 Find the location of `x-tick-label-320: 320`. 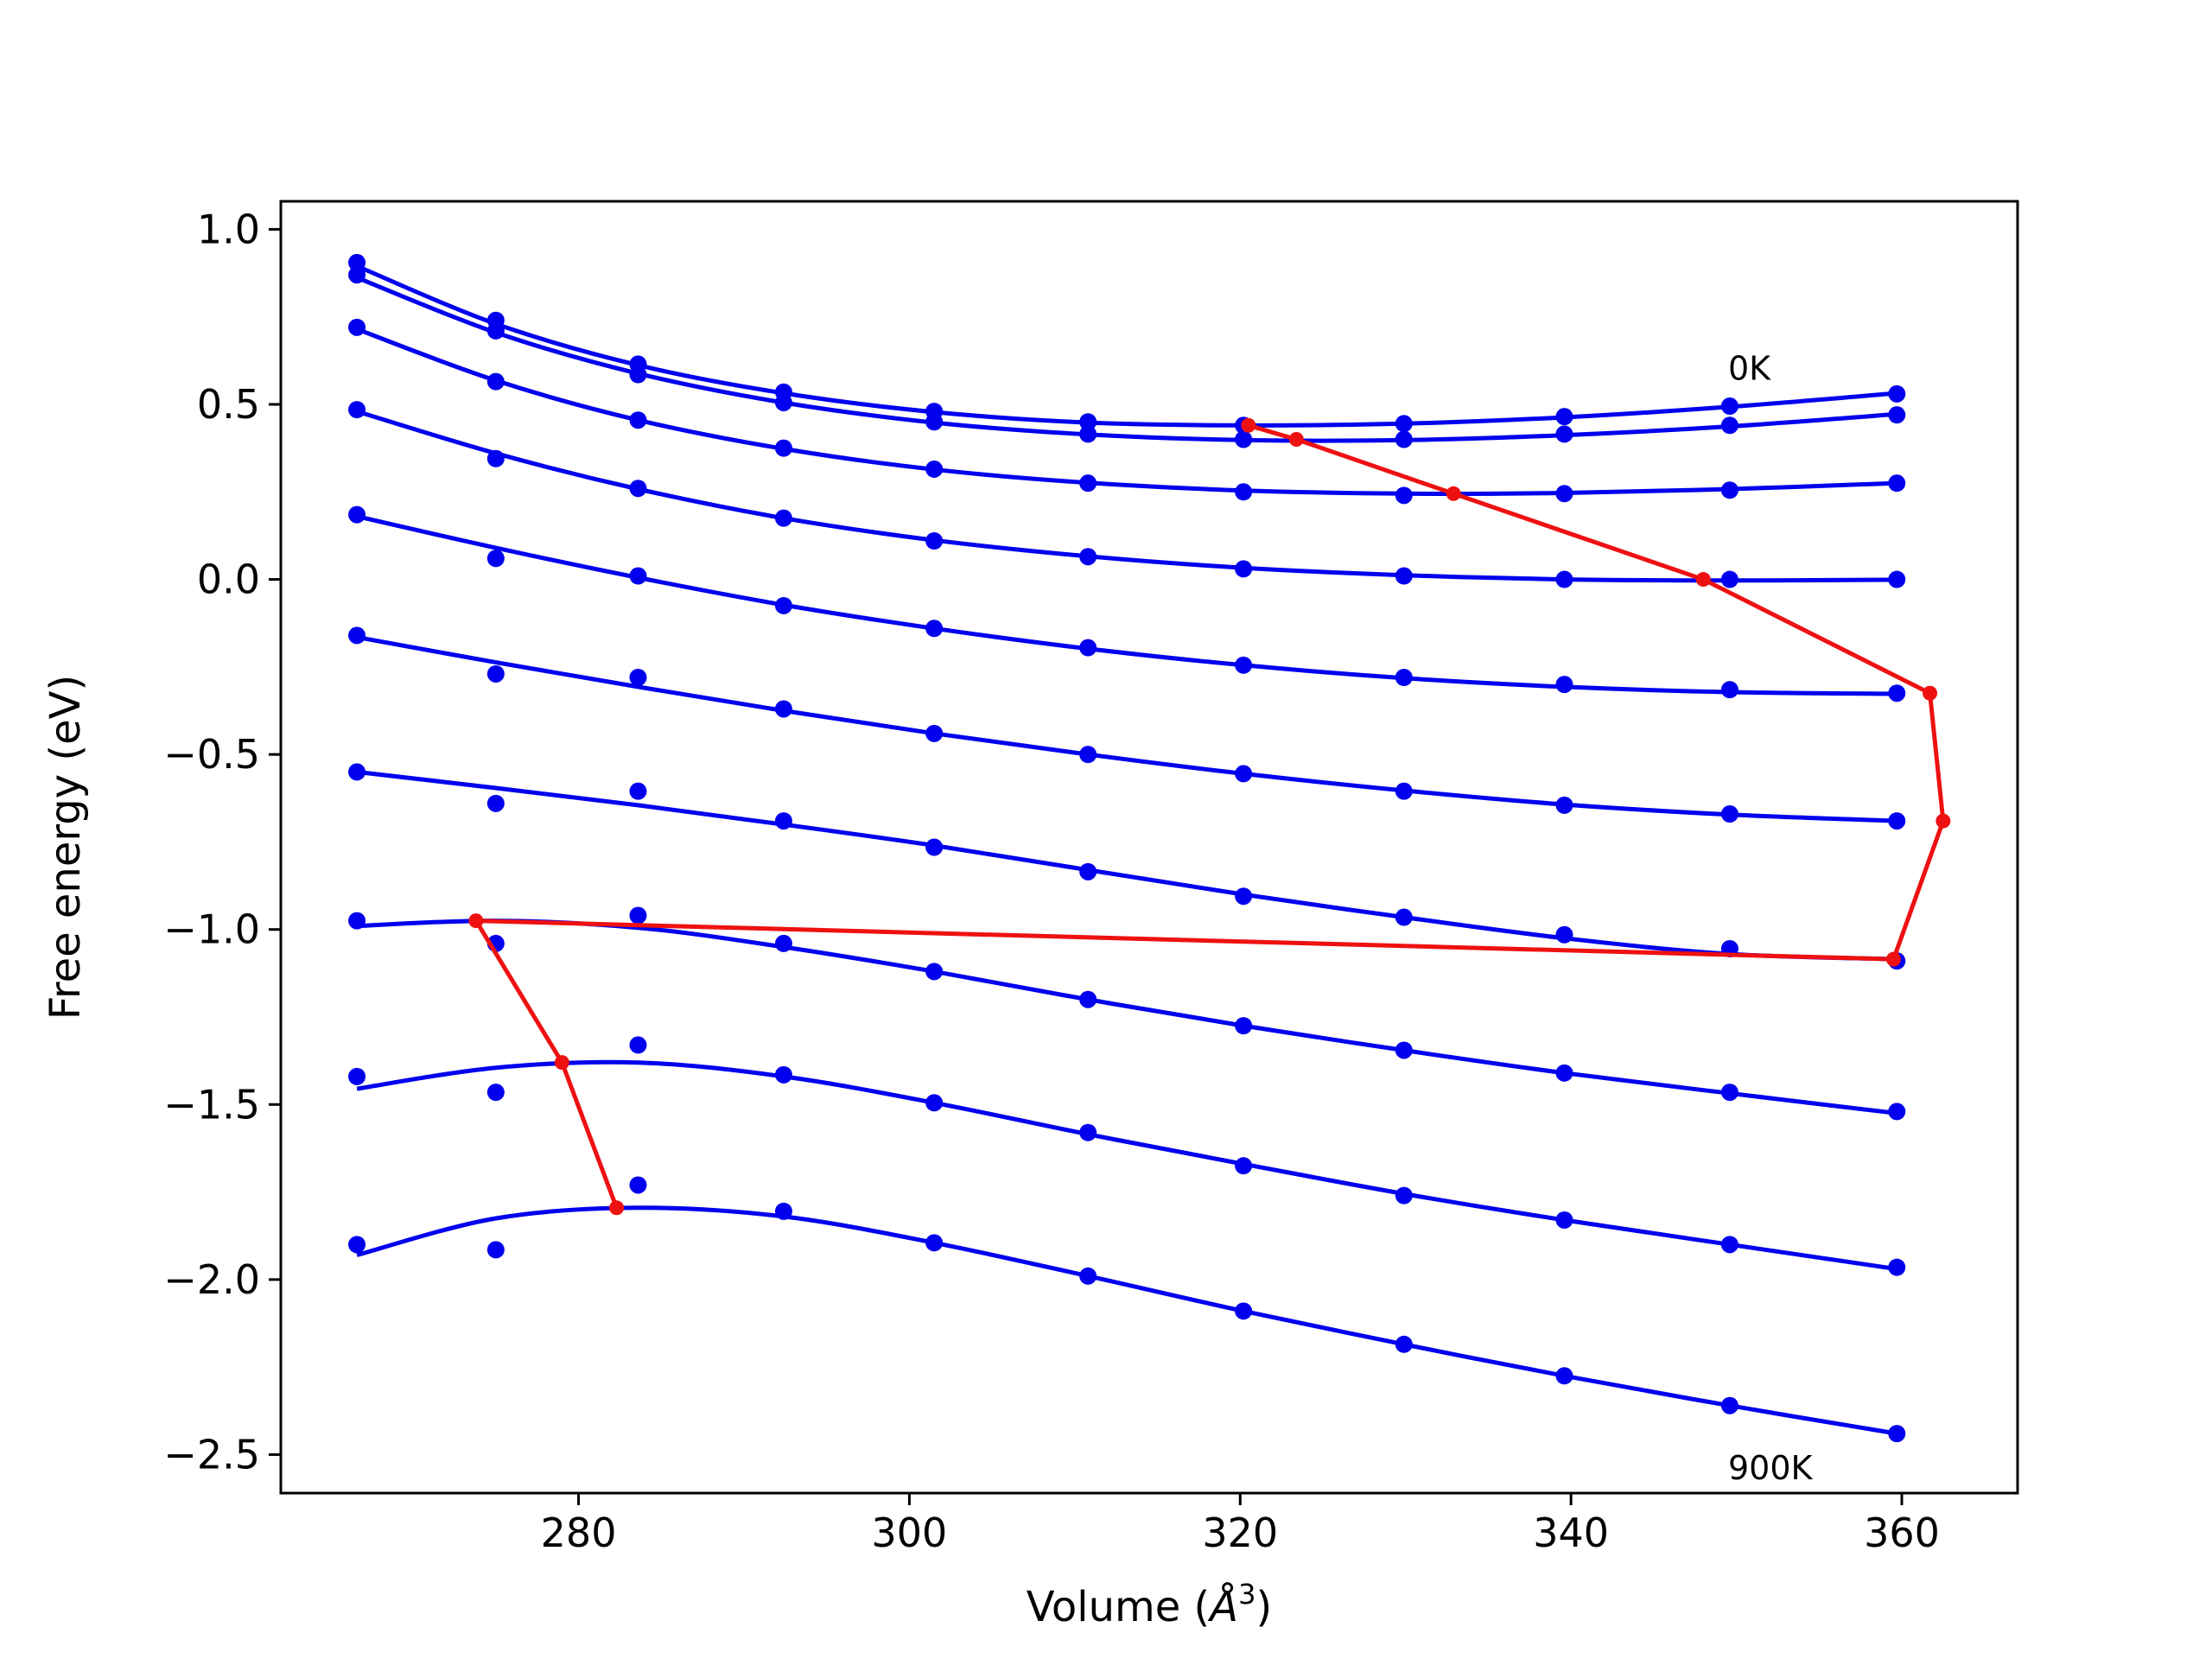

x-tick-label-320: 320 is located at coordinates (1240, 1533).